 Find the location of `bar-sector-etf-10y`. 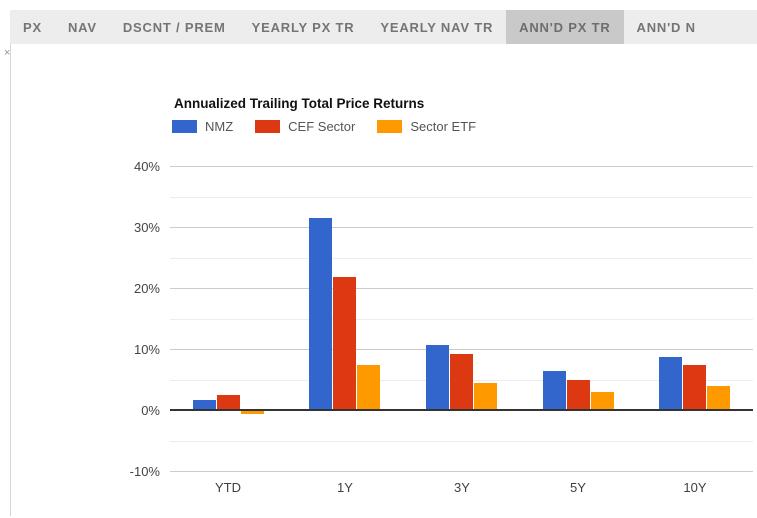

bar-sector-etf-10y is located at coordinates (718, 398).